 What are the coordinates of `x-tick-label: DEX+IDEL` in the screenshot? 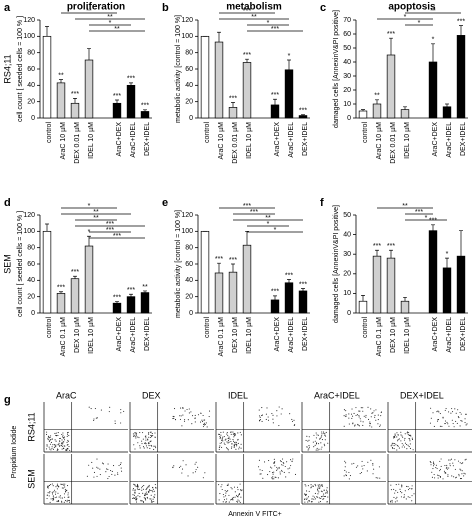 It's located at (305, 139).